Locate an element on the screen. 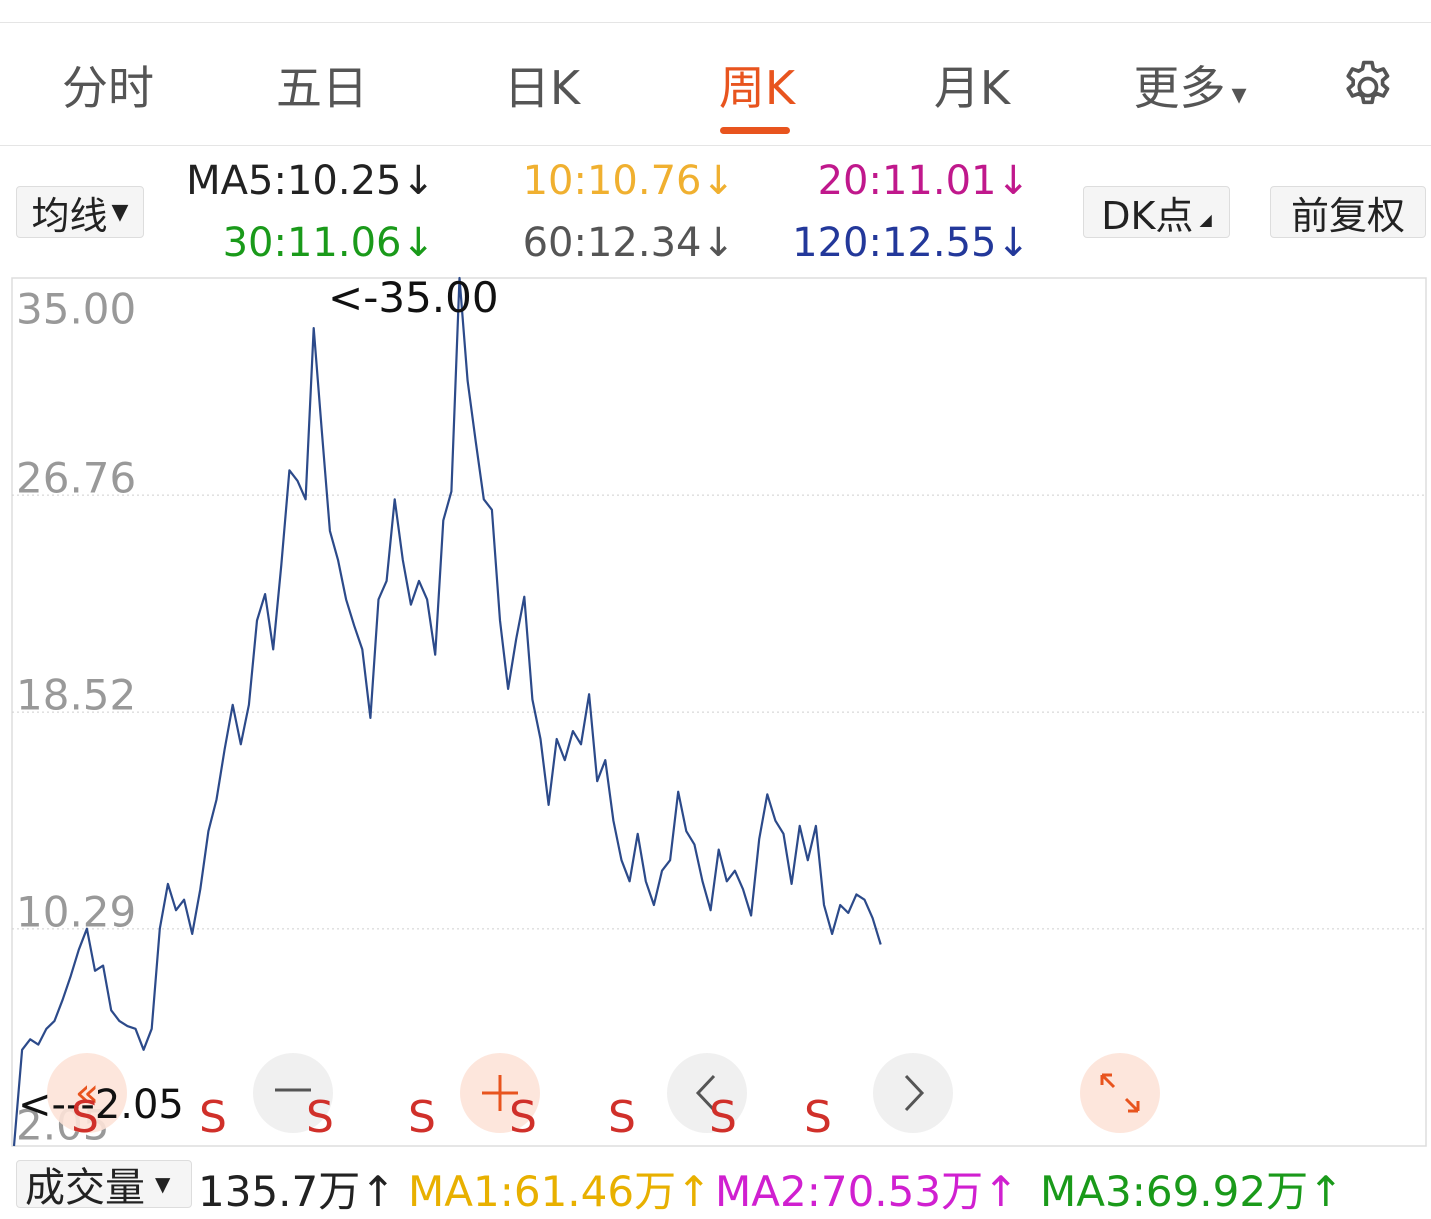  tab: 日K is located at coordinates (542, 88).